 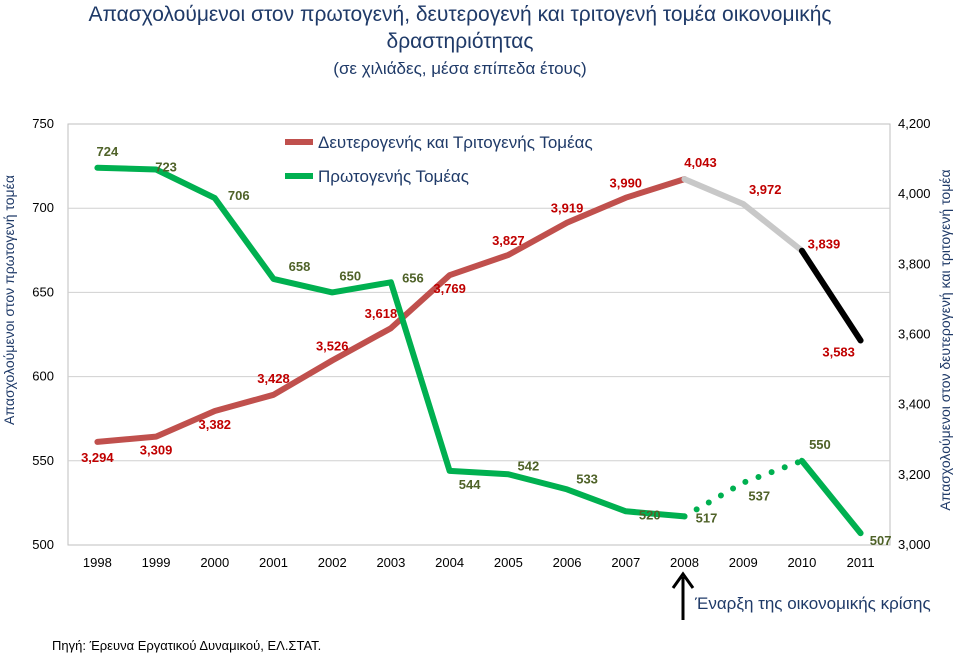 I want to click on y-right-tick-label: 3,600, so click(x=914, y=334).